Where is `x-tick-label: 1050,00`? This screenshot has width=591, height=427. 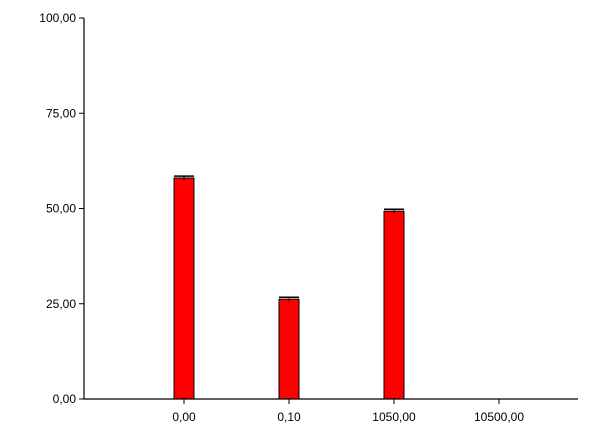 x-tick-label: 1050,00 is located at coordinates (394, 417).